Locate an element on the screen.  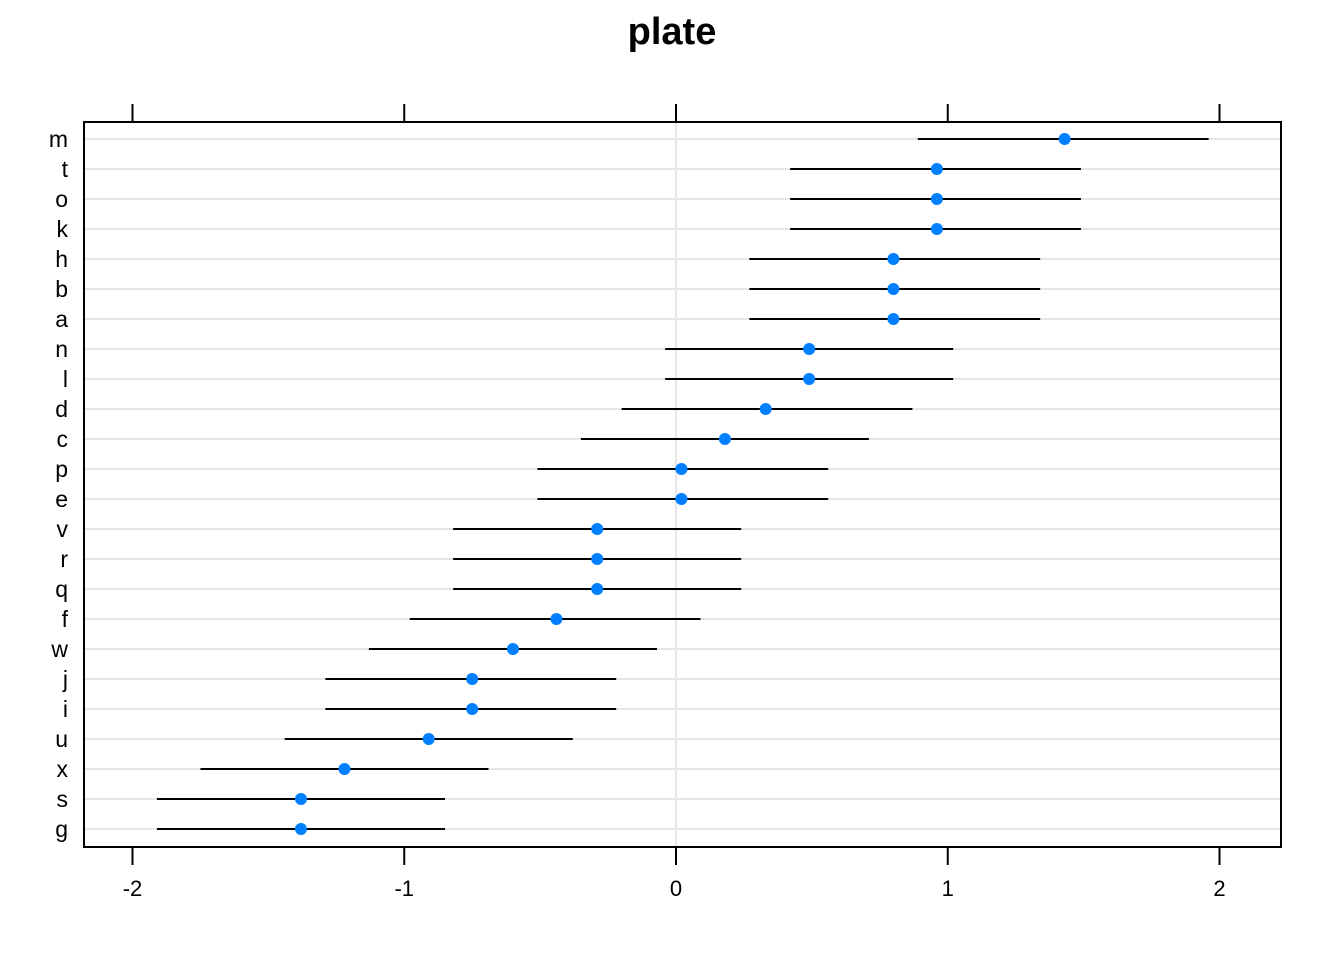
category-label-o: o is located at coordinates (61, 199).